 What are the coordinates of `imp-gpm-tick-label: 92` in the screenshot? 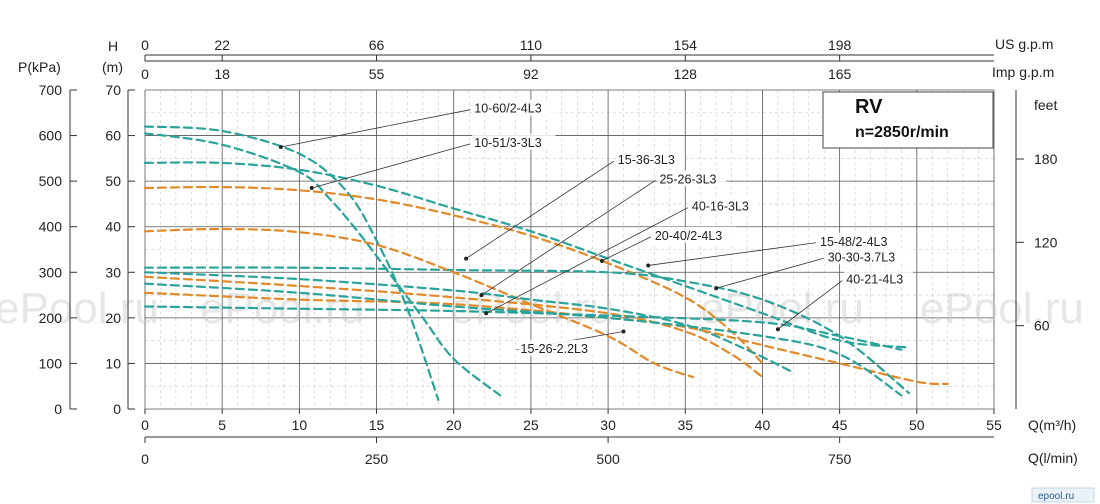 It's located at (531, 74).